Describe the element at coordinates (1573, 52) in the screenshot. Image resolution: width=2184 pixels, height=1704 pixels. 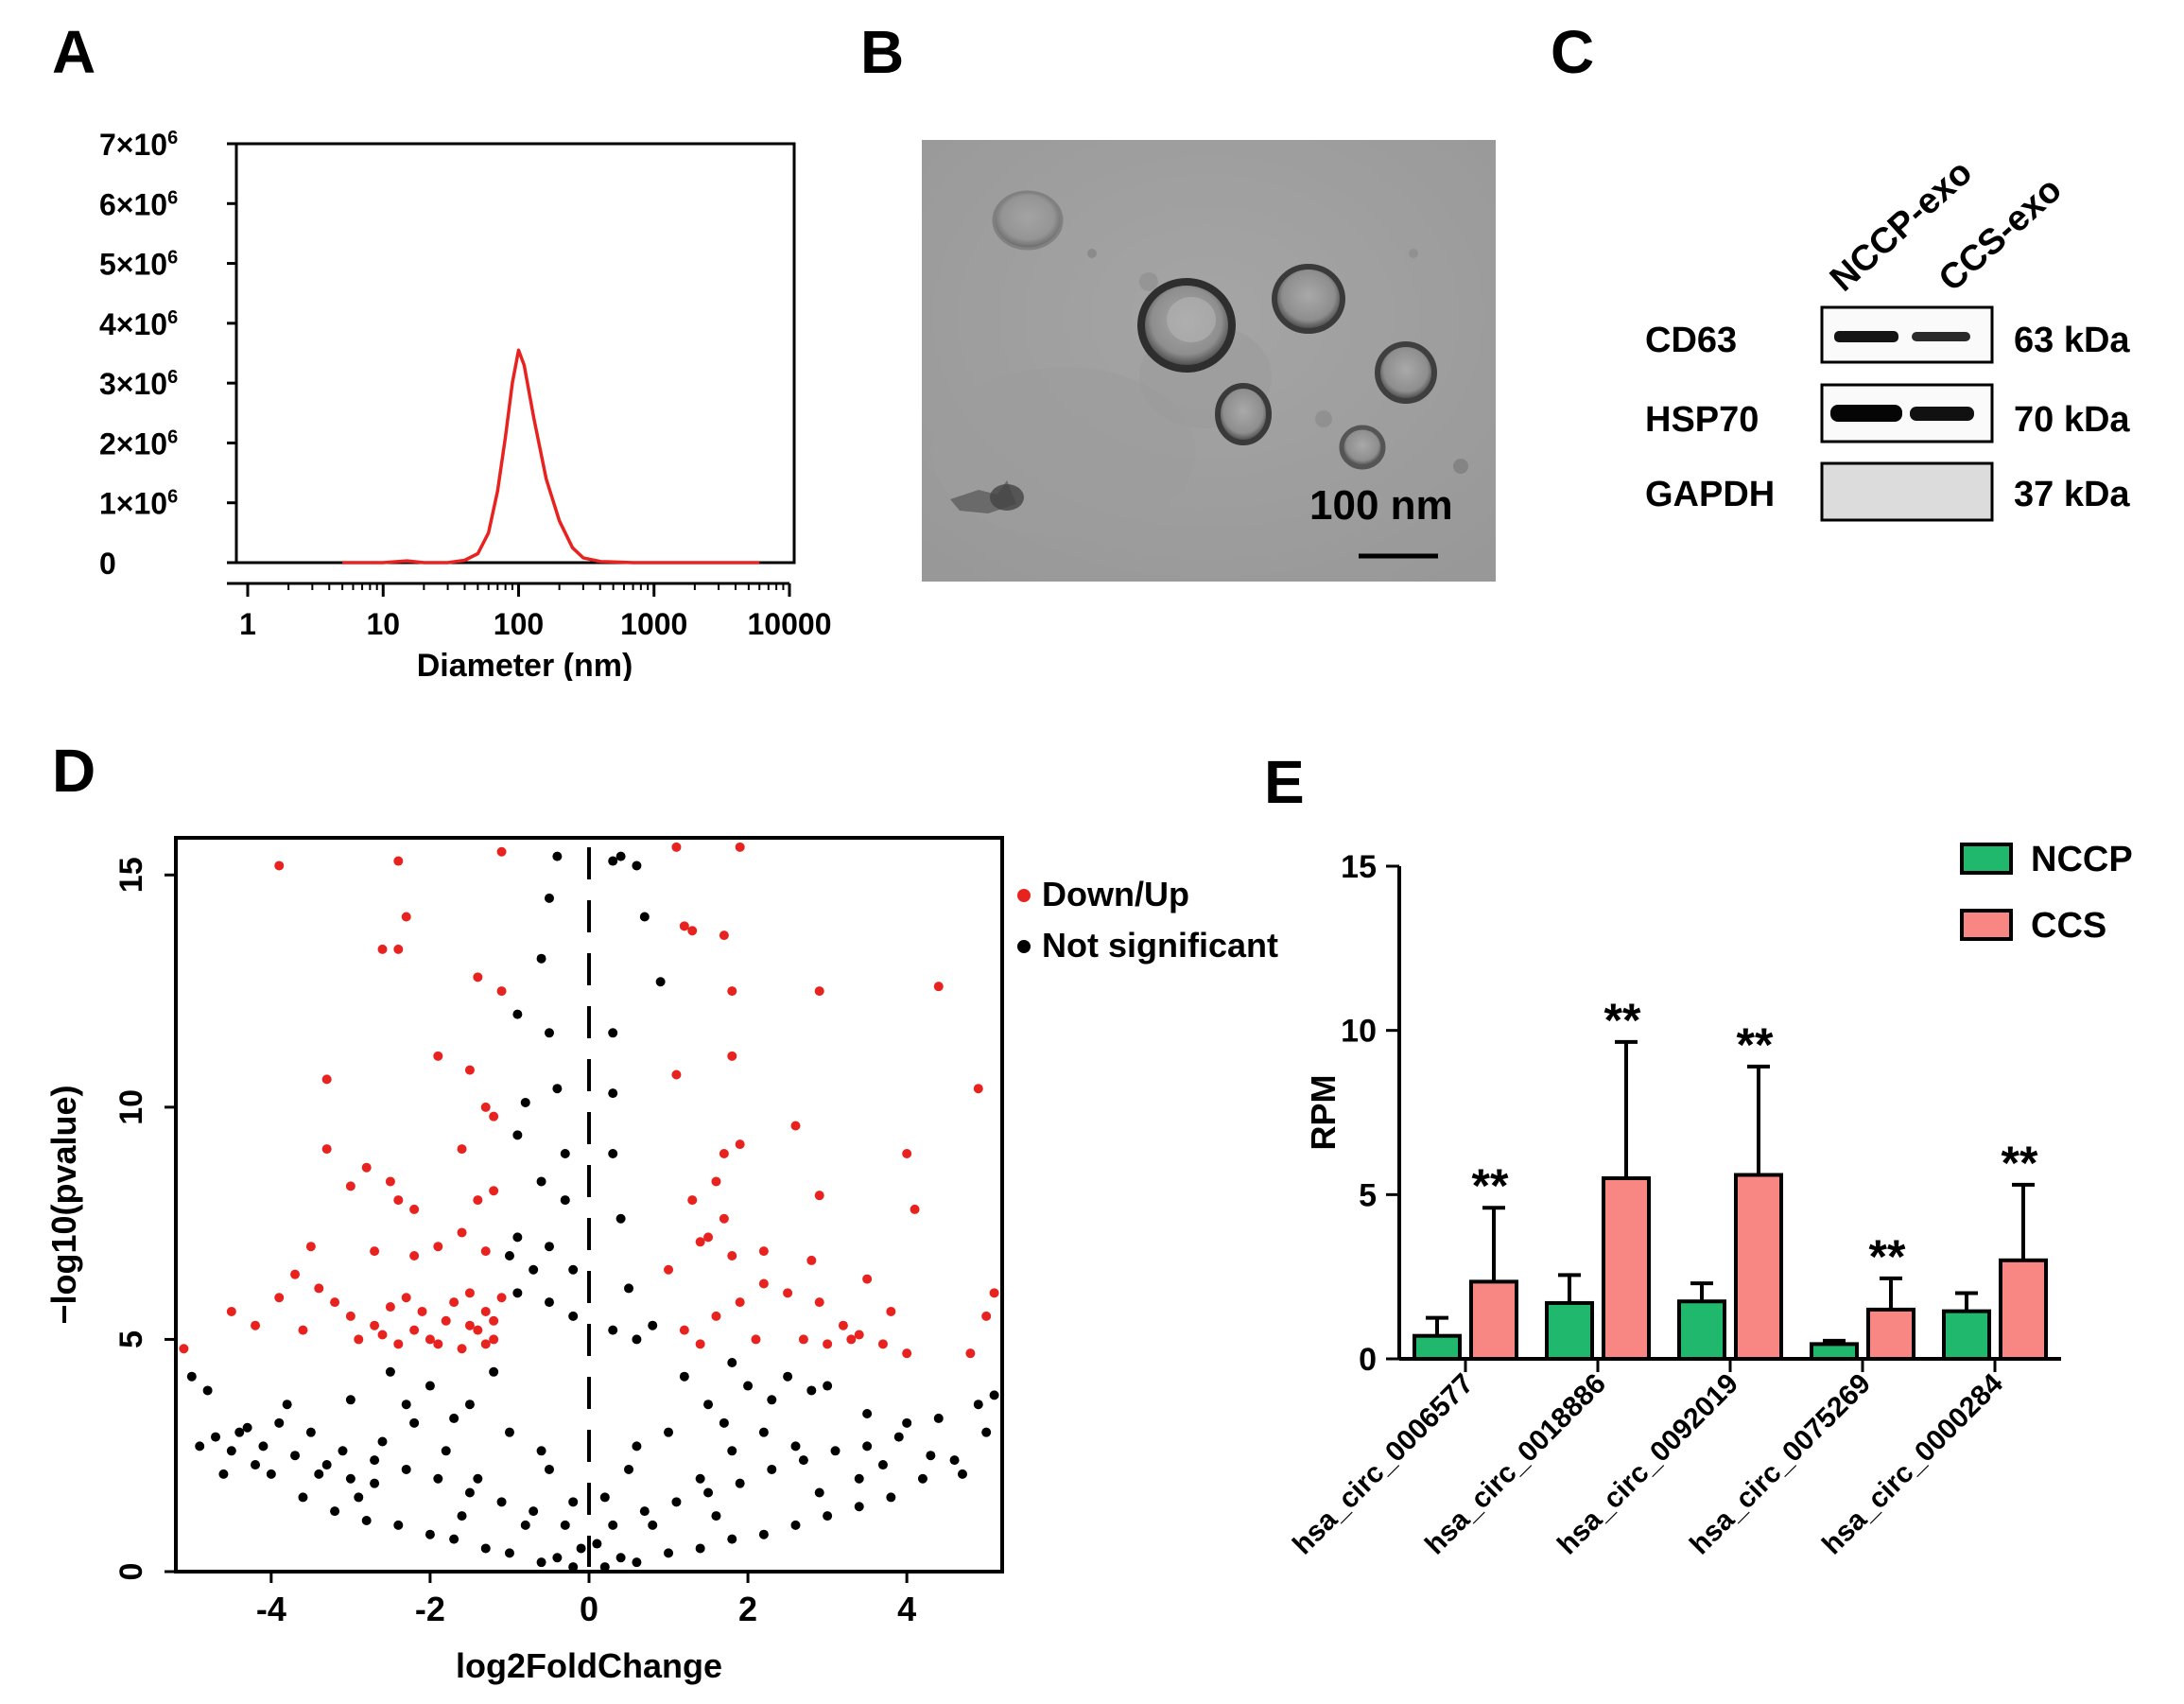
I see `panel-letter-c: C` at that location.